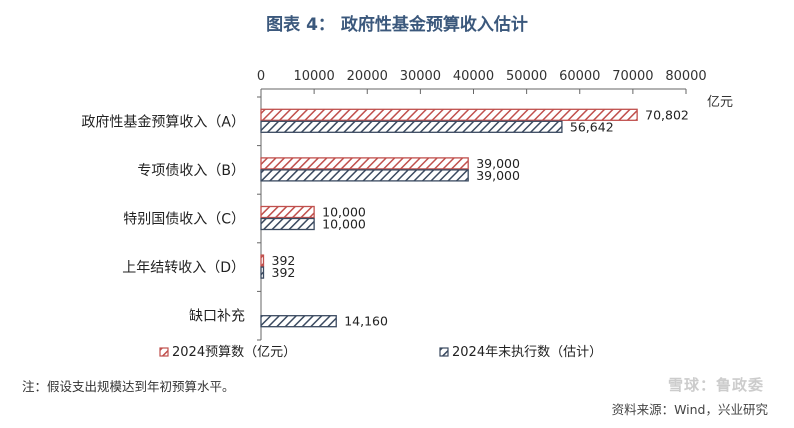  What do you see at coordinates (163, 121) in the screenshot?
I see `category-label: 政府性基金预算收入（A）` at bounding box center [163, 121].